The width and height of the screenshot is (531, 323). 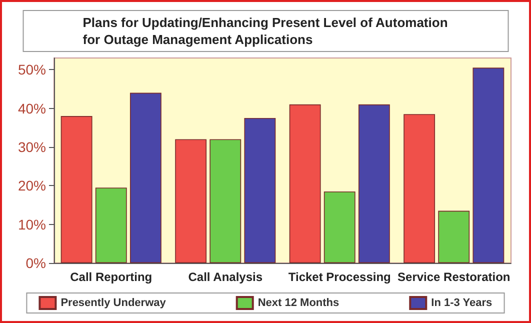 I want to click on x-tick-label: Ticket Processing, so click(x=339, y=277).